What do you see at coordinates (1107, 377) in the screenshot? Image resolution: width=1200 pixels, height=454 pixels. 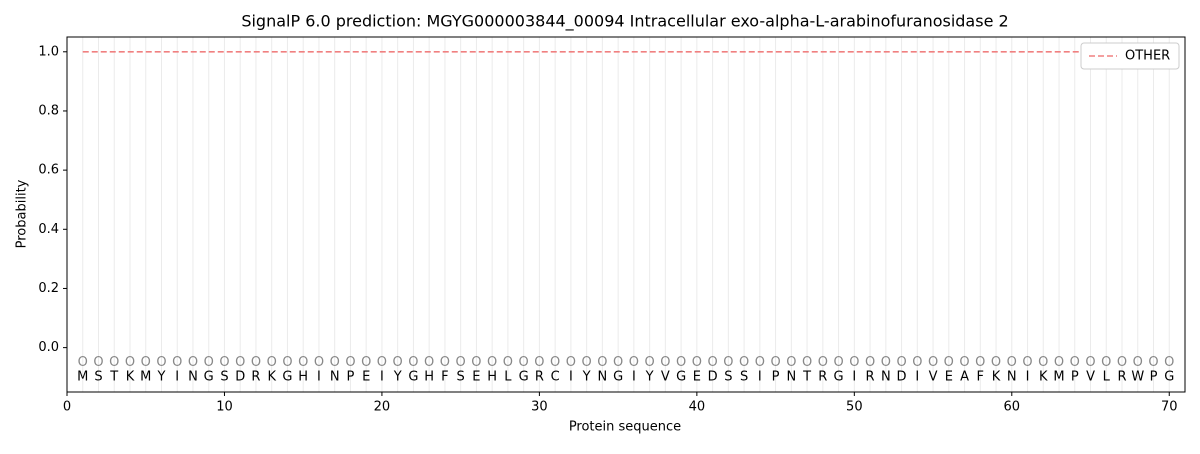 I see `residue-letter: L` at bounding box center [1107, 377].